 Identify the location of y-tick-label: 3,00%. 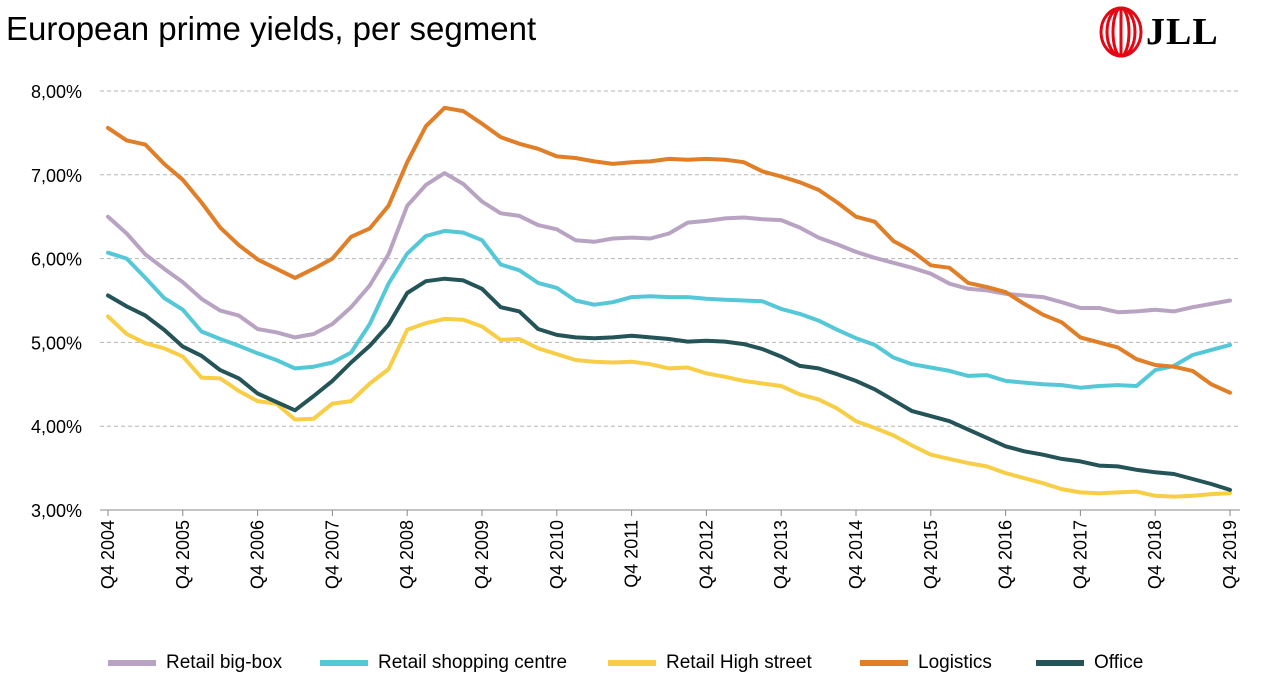
(56, 511).